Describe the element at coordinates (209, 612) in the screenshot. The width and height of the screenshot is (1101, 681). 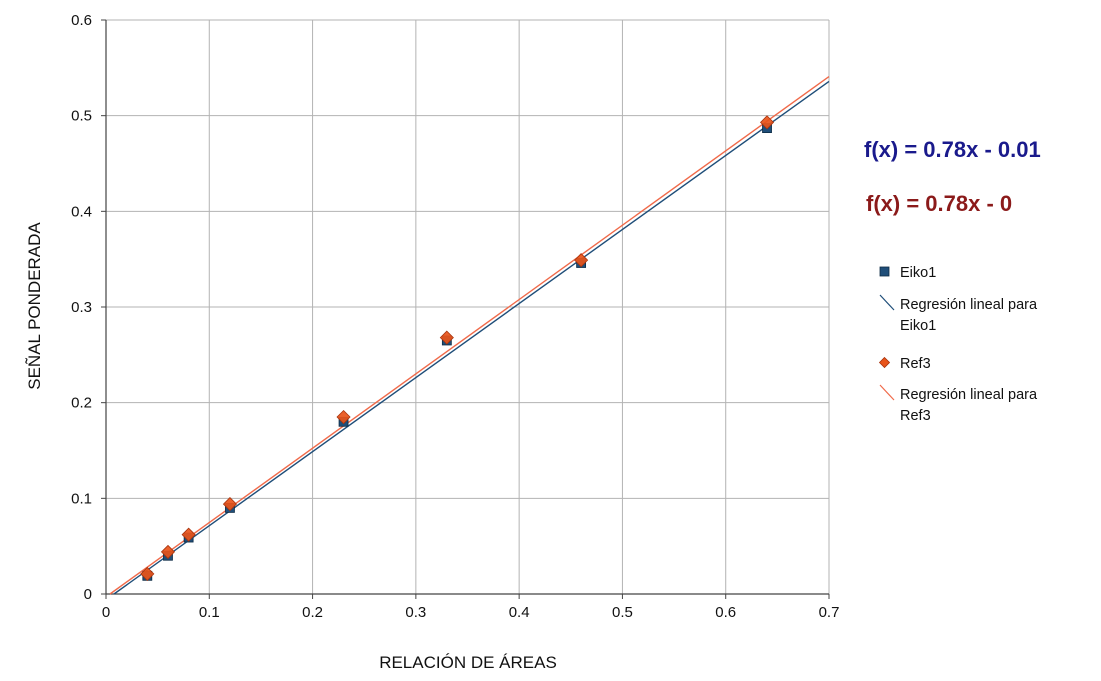
I see `x-tick-label: 0.1` at that location.